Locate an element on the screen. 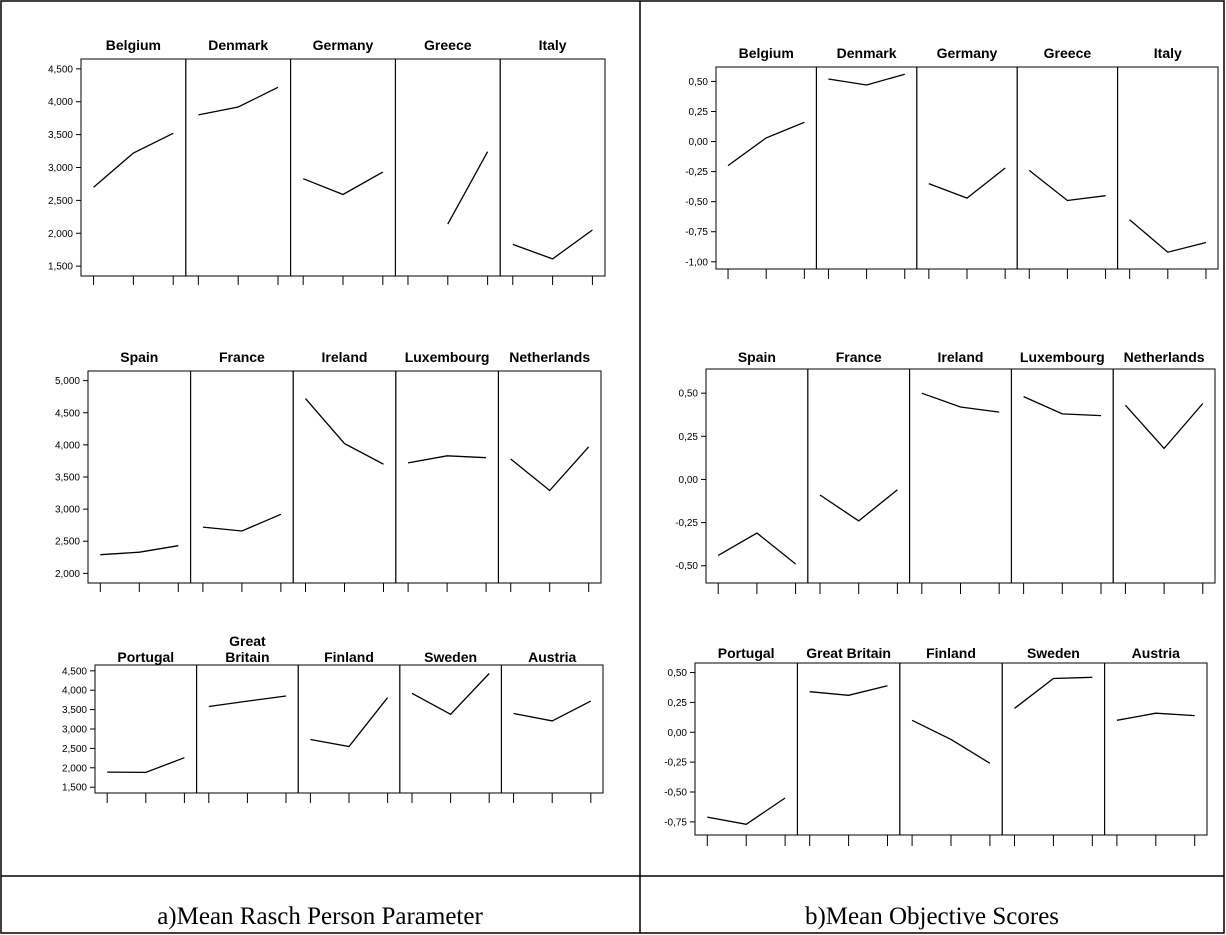 The height and width of the screenshot is (935, 1226). y-tick-label: -1,00 is located at coordinates (696, 262).